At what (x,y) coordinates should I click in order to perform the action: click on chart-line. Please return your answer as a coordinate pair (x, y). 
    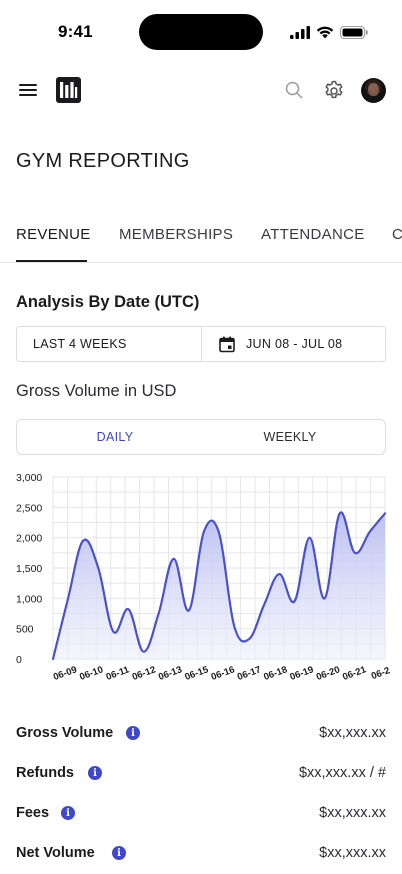
    Looking at the image, I should click on (219, 586).